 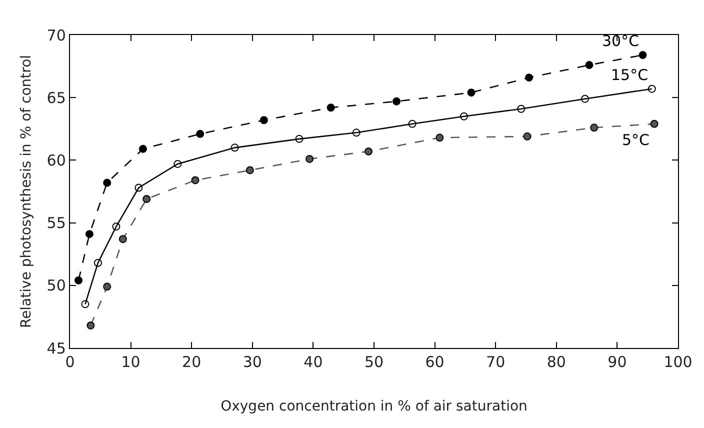 I want to click on y-tick-label: 50, so click(x=56, y=285).